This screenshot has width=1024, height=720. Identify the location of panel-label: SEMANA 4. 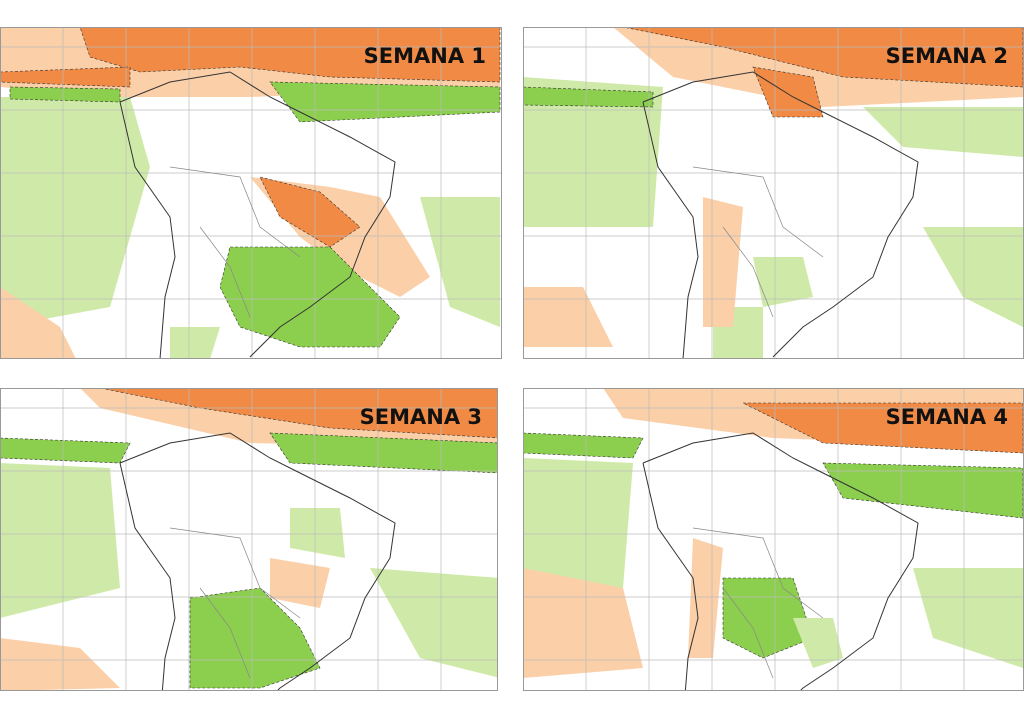
(947, 417).